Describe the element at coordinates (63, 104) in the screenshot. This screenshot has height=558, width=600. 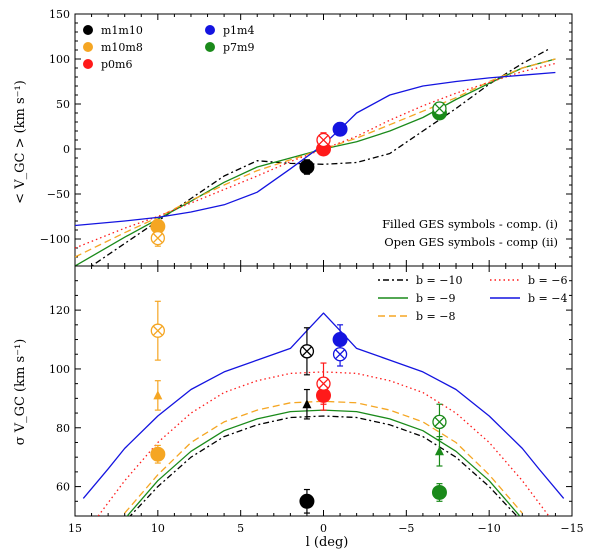
I see `y-tick-label: 50` at that location.